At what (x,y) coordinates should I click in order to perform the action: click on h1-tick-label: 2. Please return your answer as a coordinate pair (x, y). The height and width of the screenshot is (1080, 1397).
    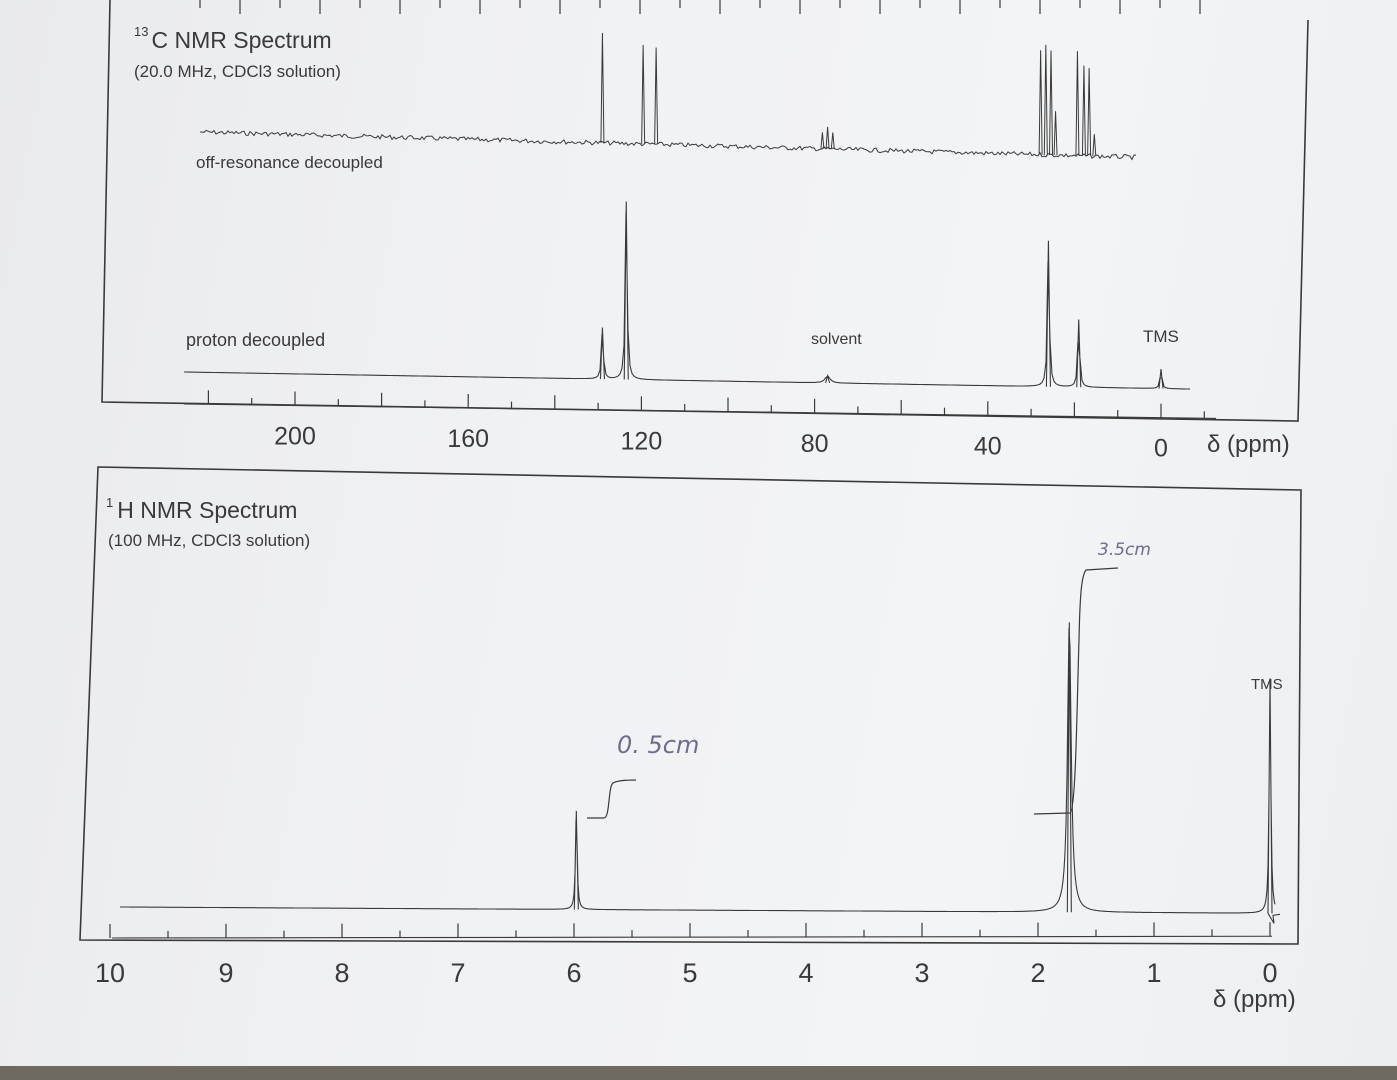
    Looking at the image, I should click on (1037, 973).